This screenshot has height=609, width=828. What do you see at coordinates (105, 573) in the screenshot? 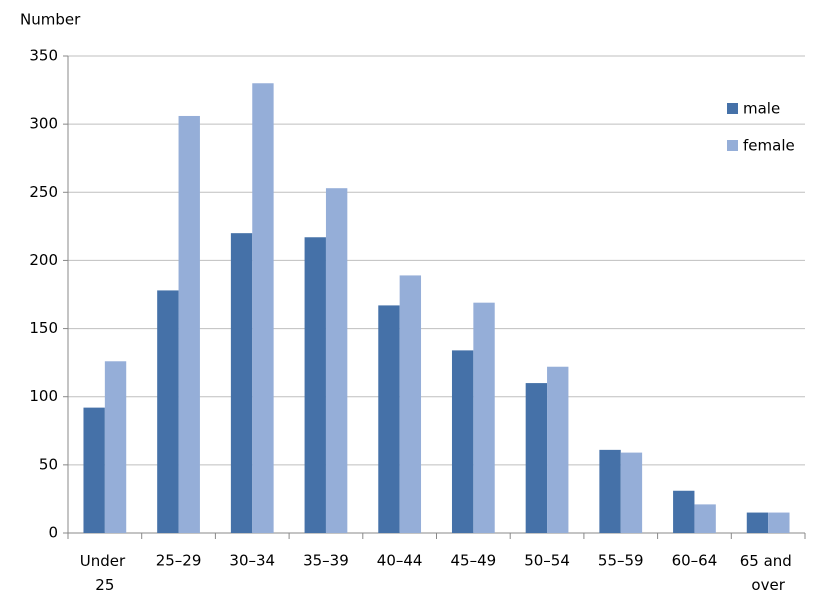
I see `x-tick-label: Under 25` at bounding box center [105, 573].